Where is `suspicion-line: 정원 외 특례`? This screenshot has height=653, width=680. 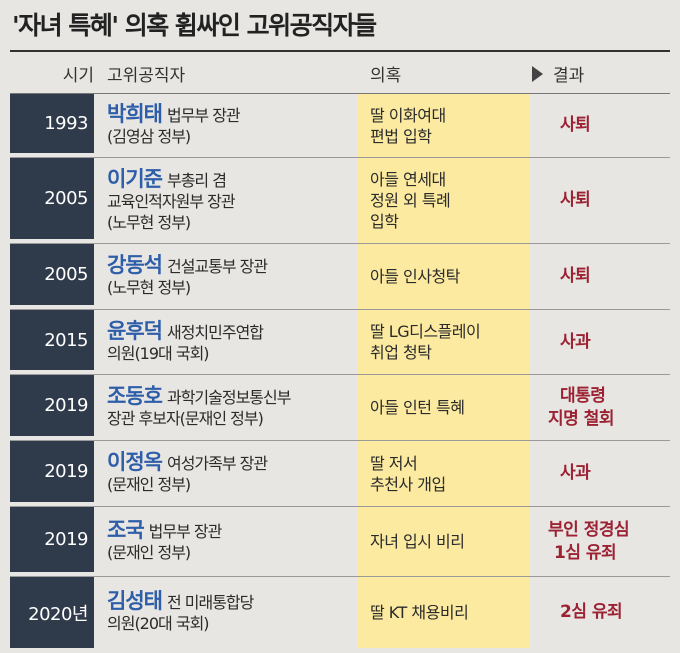 suspicion-line: 정원 외 특례 is located at coordinates (410, 200).